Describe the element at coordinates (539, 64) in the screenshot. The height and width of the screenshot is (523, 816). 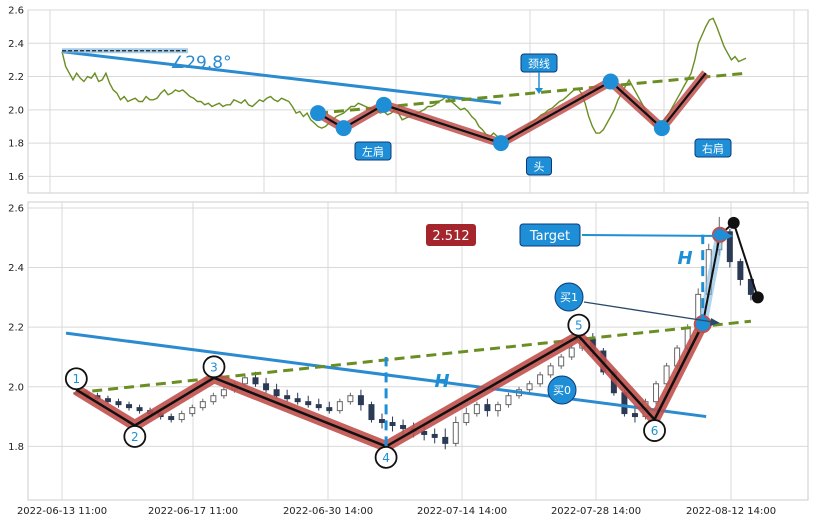
I see `neckline-tag-label: 颈线` at that location.